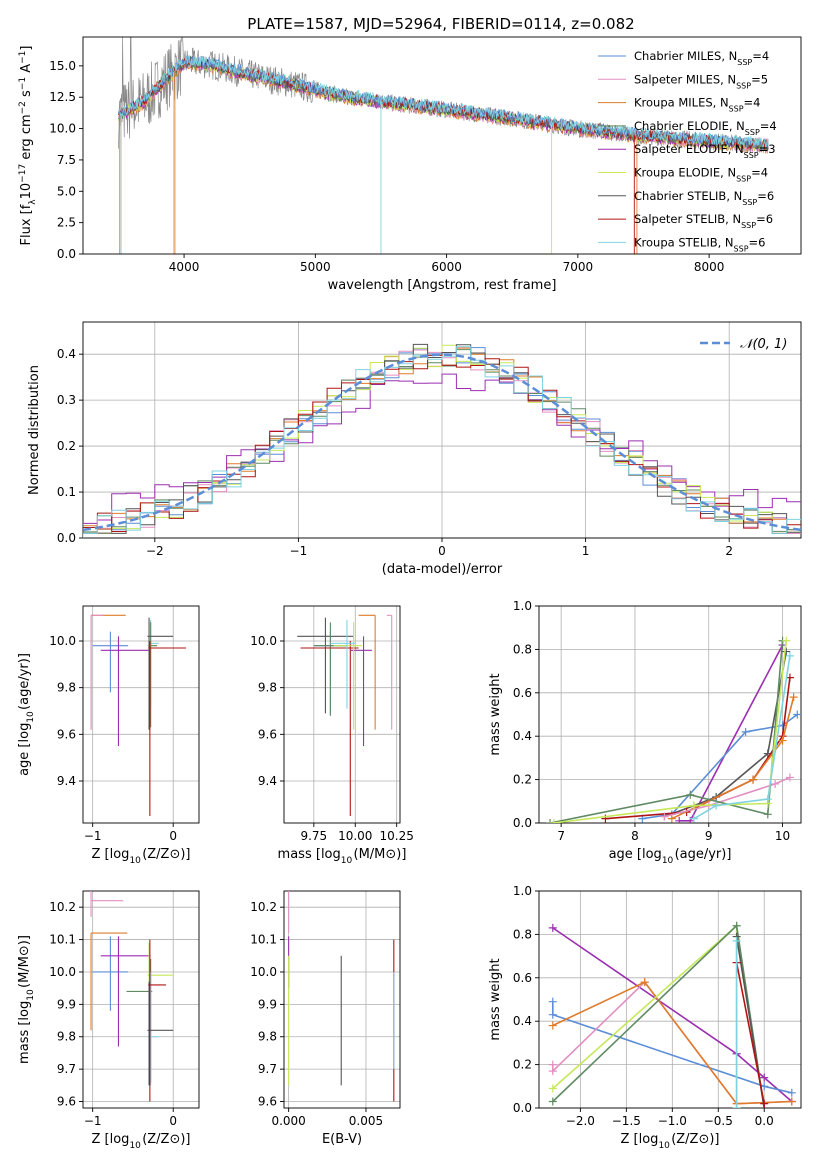 The width and height of the screenshot is (819, 1170). I want to click on errorbars-age-vs-mass, so click(345, 715).